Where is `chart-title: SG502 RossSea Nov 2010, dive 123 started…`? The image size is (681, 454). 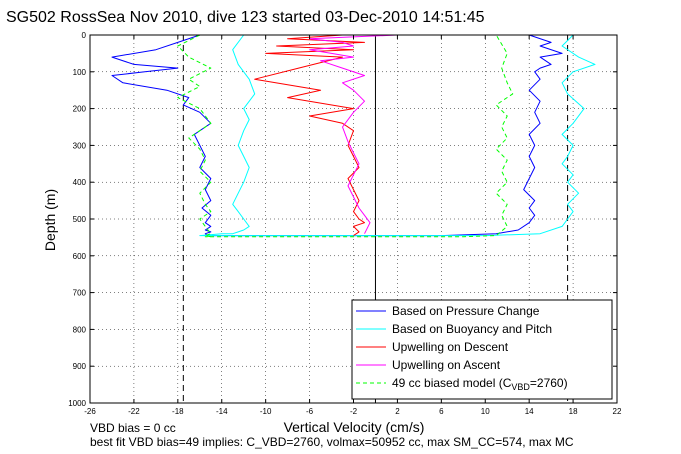 chart-title: SG502 RossSea Nov 2010, dive 123 started… is located at coordinates (245, 17).